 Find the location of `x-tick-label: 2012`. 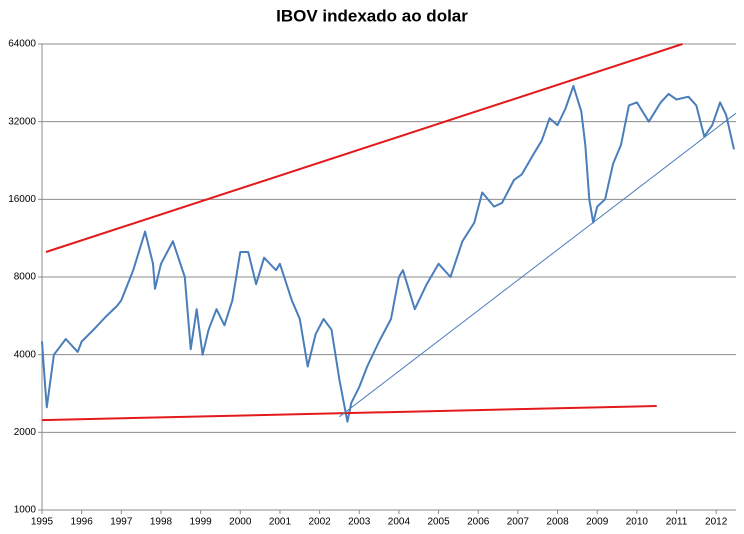

x-tick-label: 2012 is located at coordinates (716, 522).